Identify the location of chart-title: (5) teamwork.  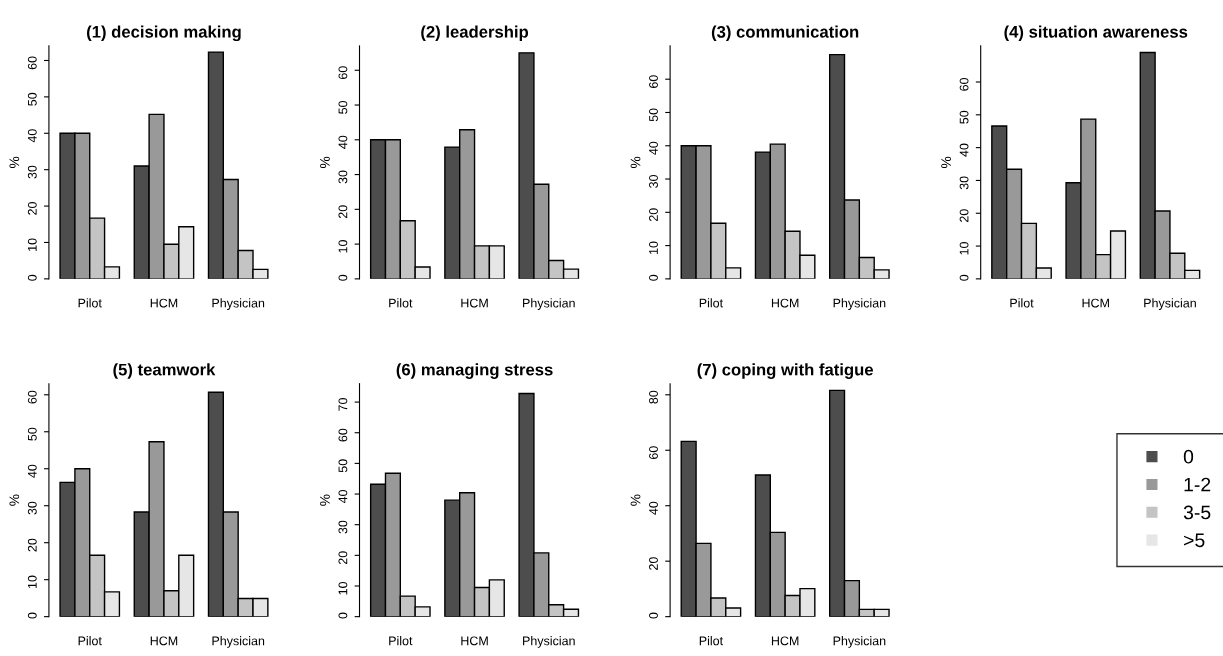
(164, 371).